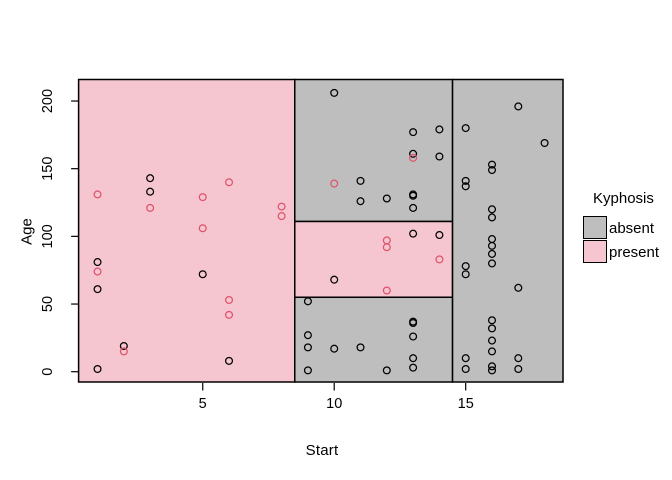 The image size is (672, 480). What do you see at coordinates (48, 101) in the screenshot?
I see `y-tick-label: 200` at bounding box center [48, 101].